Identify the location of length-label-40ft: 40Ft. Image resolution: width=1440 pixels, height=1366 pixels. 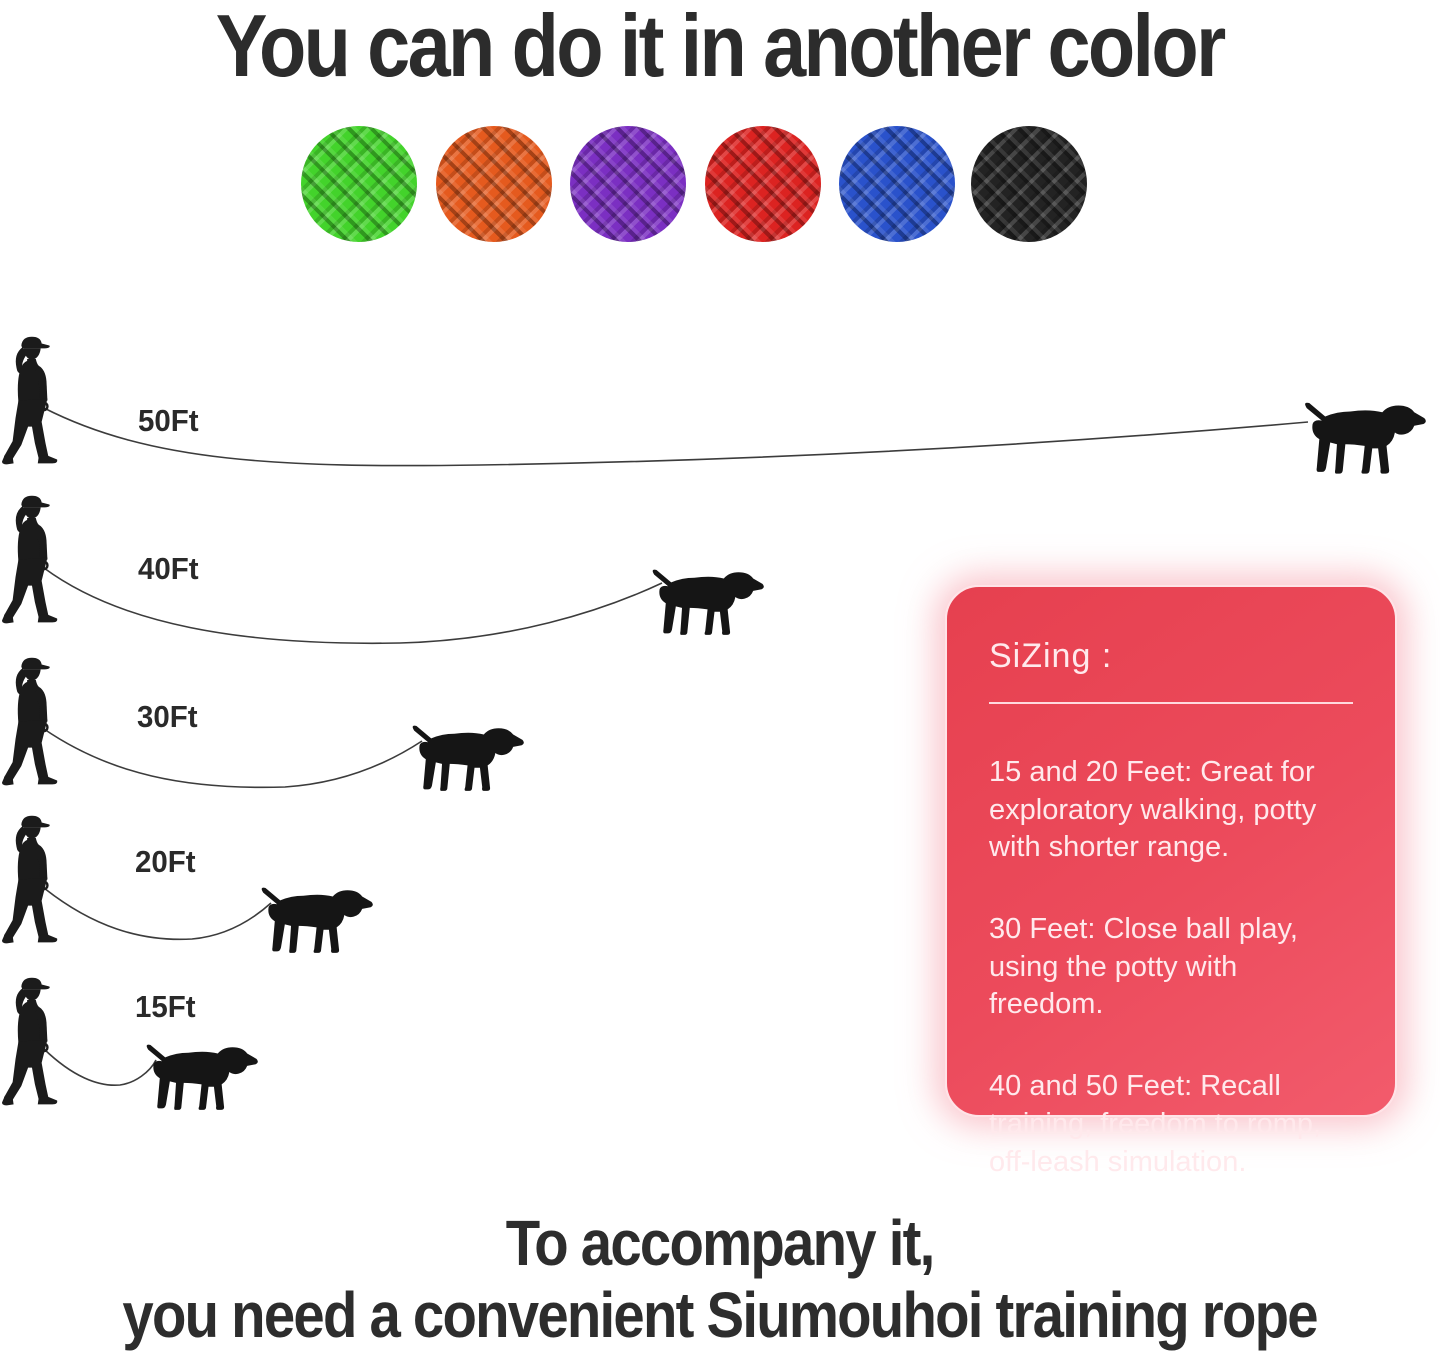
(168, 568).